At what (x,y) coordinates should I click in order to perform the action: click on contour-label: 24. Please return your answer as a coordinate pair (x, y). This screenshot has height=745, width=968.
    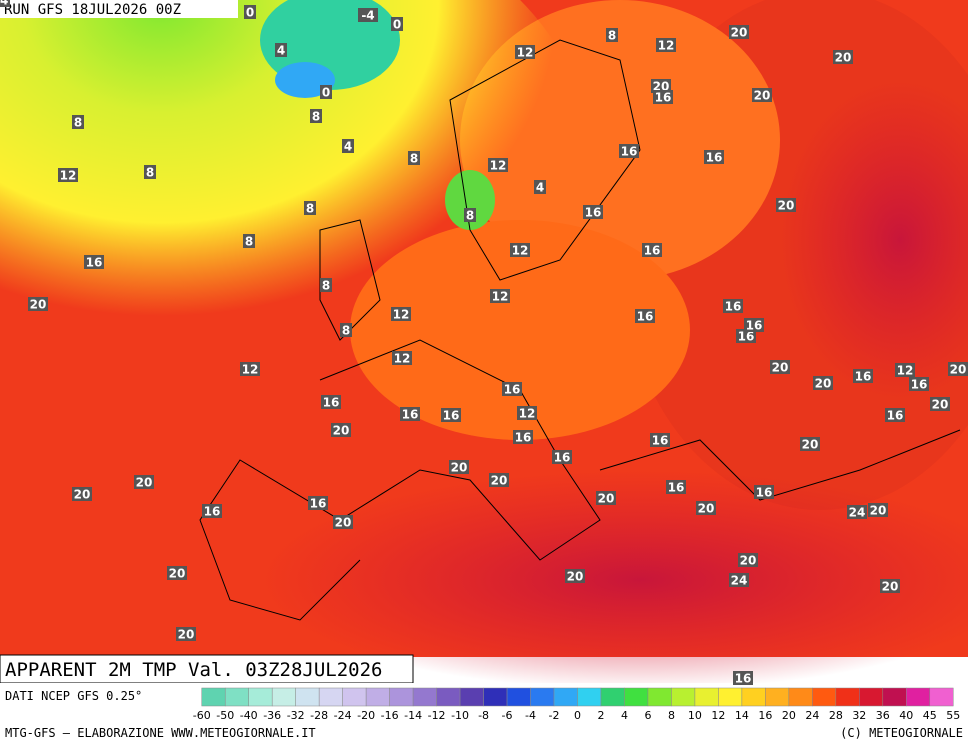
    Looking at the image, I should click on (4, 4).